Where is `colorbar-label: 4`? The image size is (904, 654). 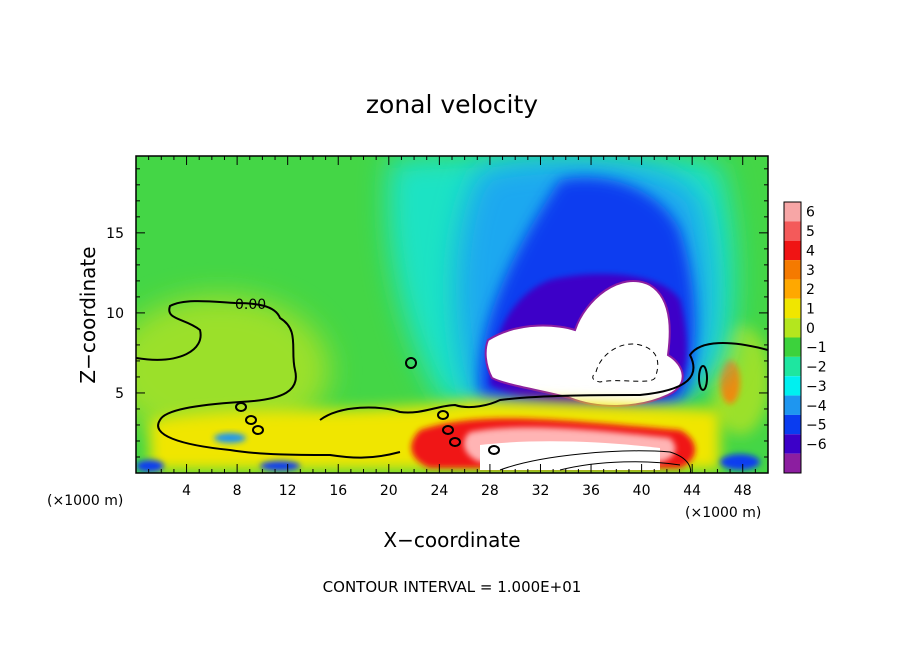 colorbar-label: 4 is located at coordinates (810, 251).